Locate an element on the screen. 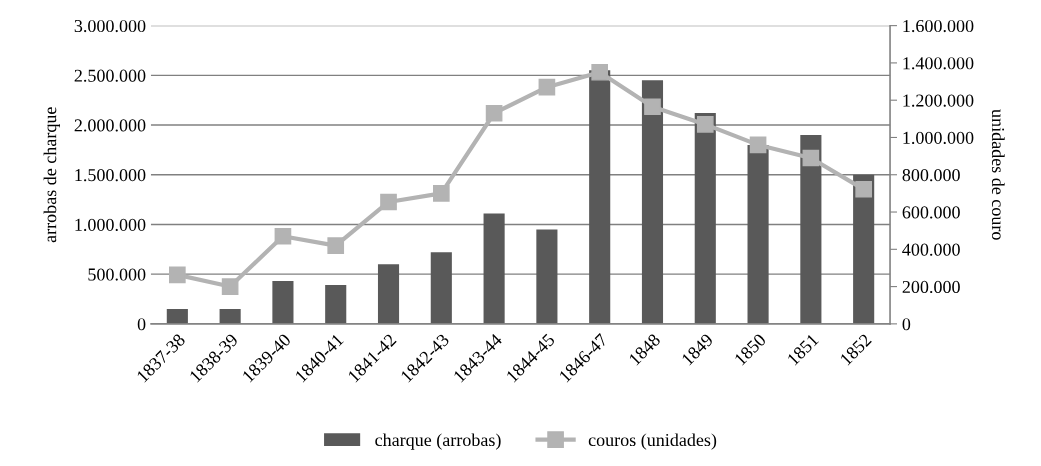 The width and height of the screenshot is (1041, 466). y2-tick-label: 400.000 is located at coordinates (931, 249).